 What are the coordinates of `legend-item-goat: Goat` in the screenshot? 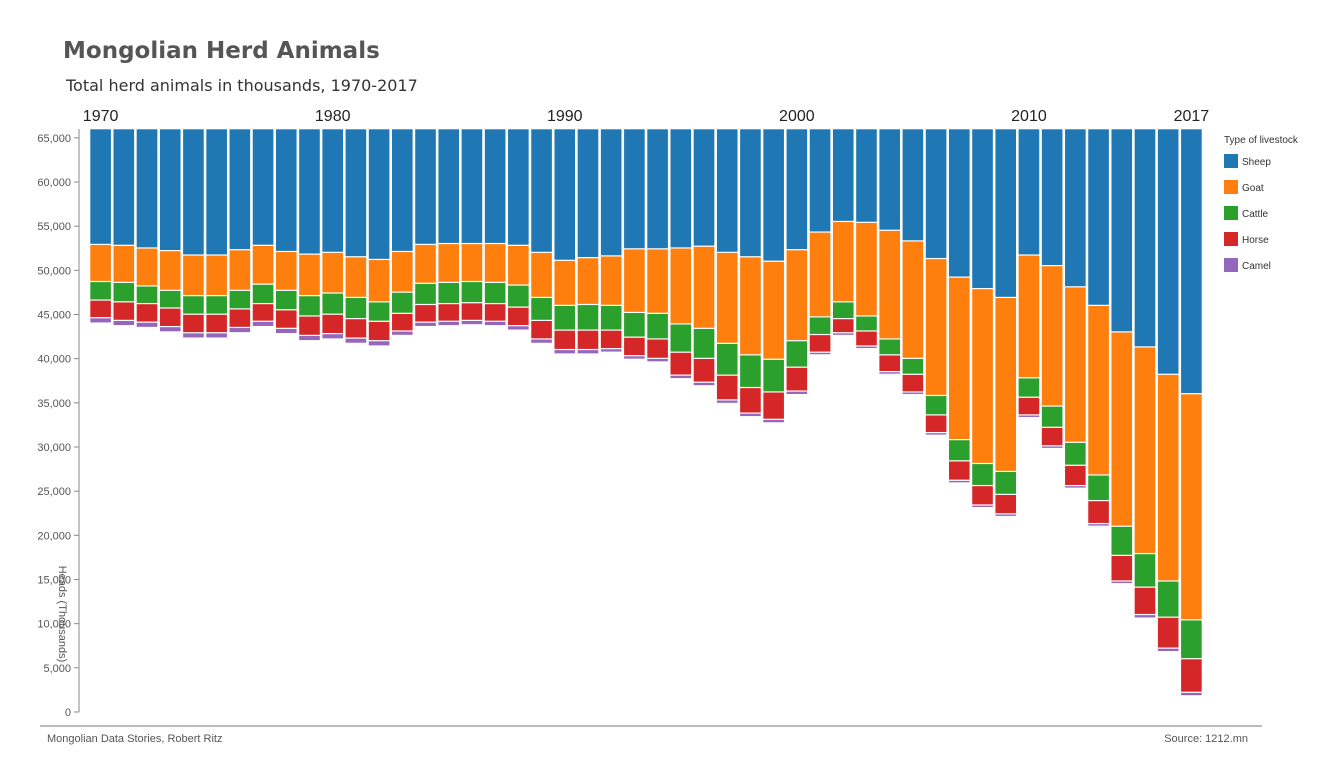 It's located at (1244, 187).